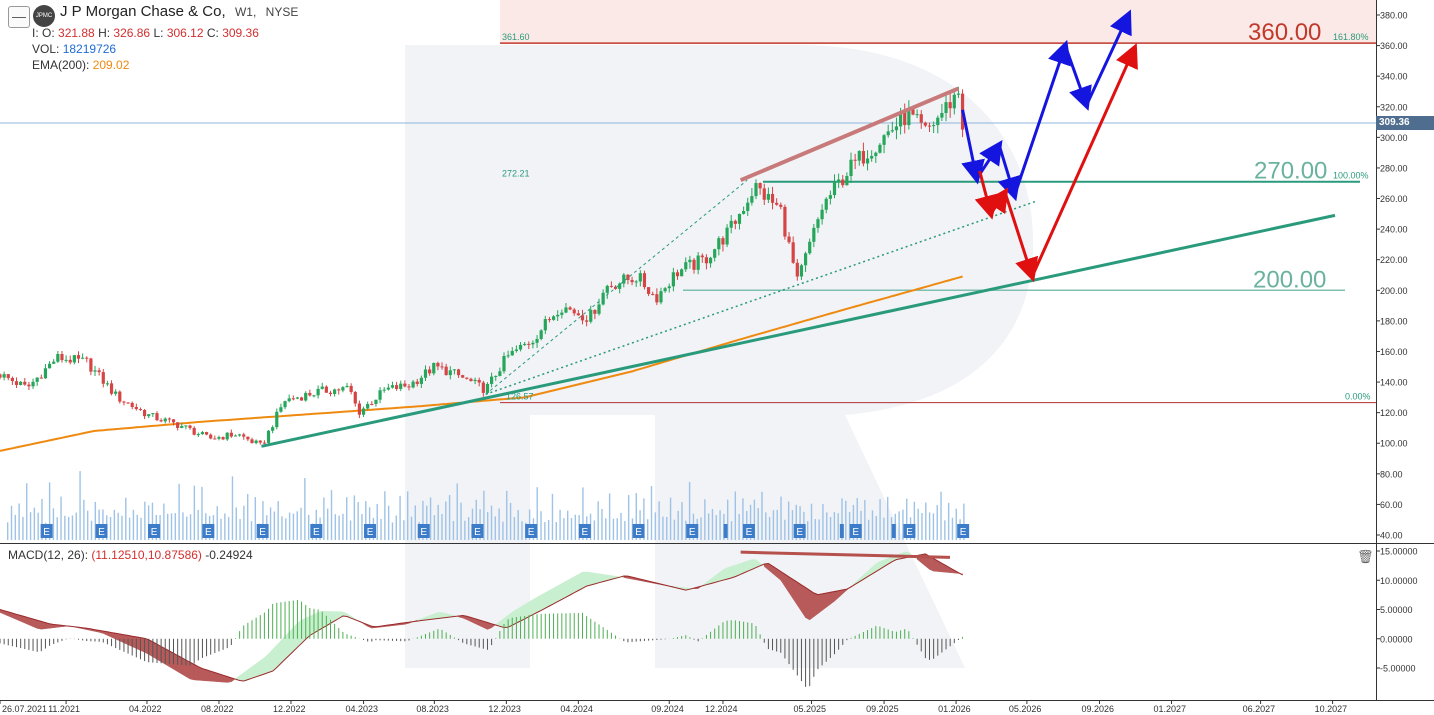 The height and width of the screenshot is (715, 1434). Describe the element at coordinates (520, 397) in the screenshot. I see `label-126: 126.57` at that location.